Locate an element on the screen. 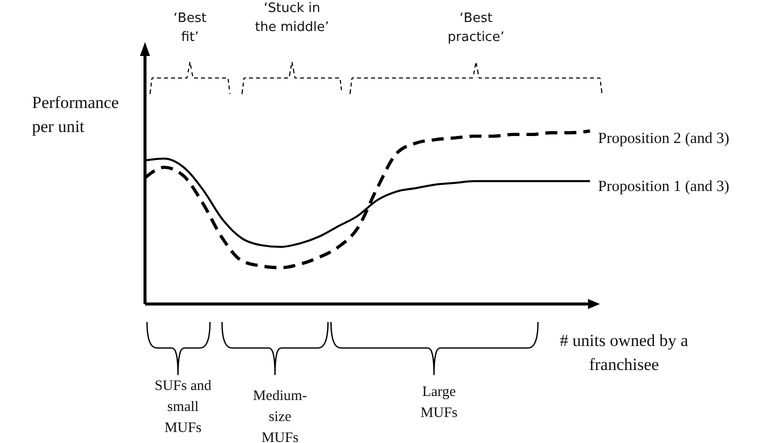  text: ‘Stuck in the middle’ is located at coordinates (292, 18).